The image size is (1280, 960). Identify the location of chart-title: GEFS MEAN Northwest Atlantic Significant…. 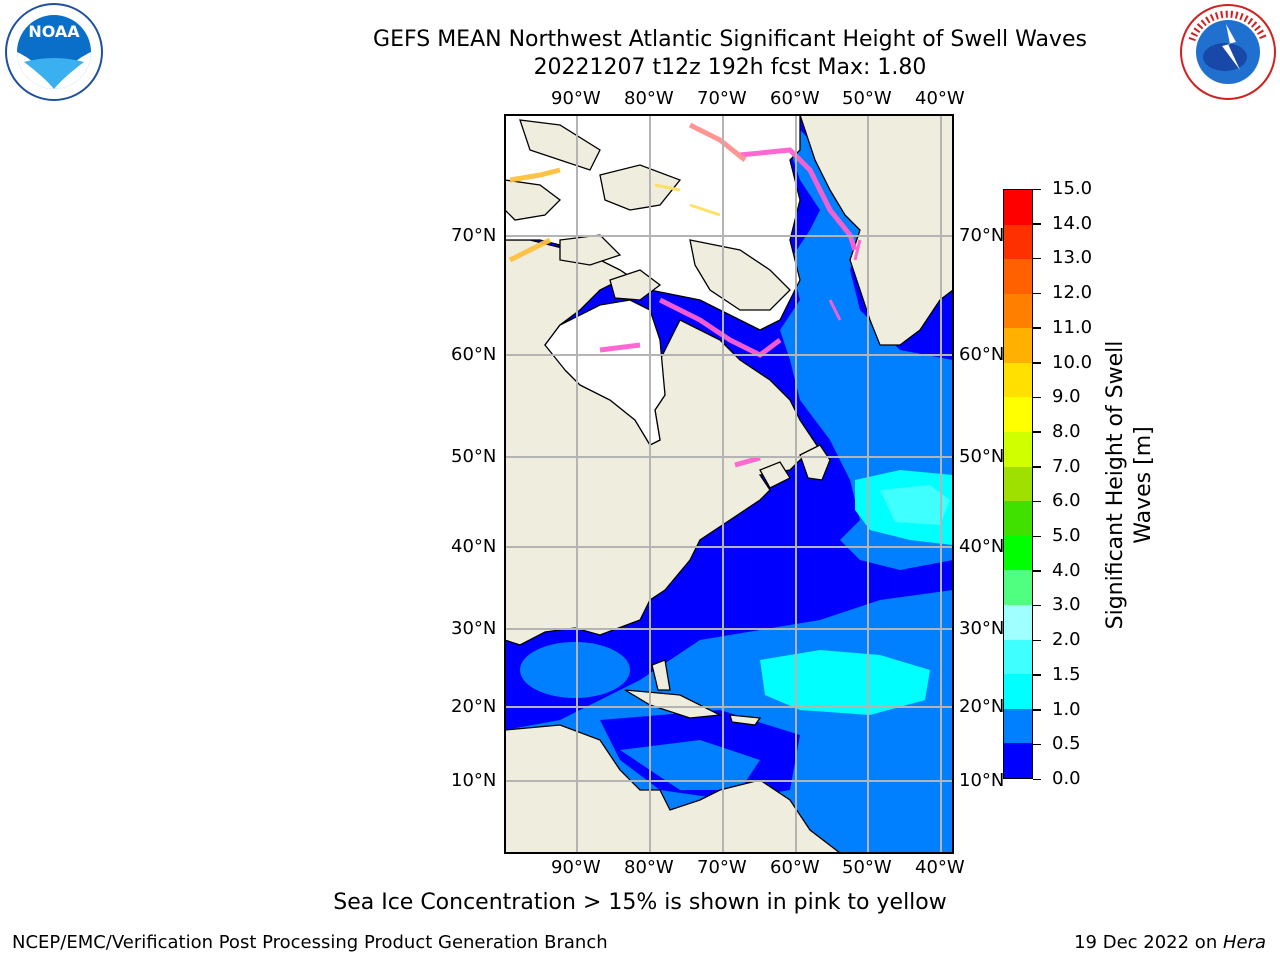
(730, 39).